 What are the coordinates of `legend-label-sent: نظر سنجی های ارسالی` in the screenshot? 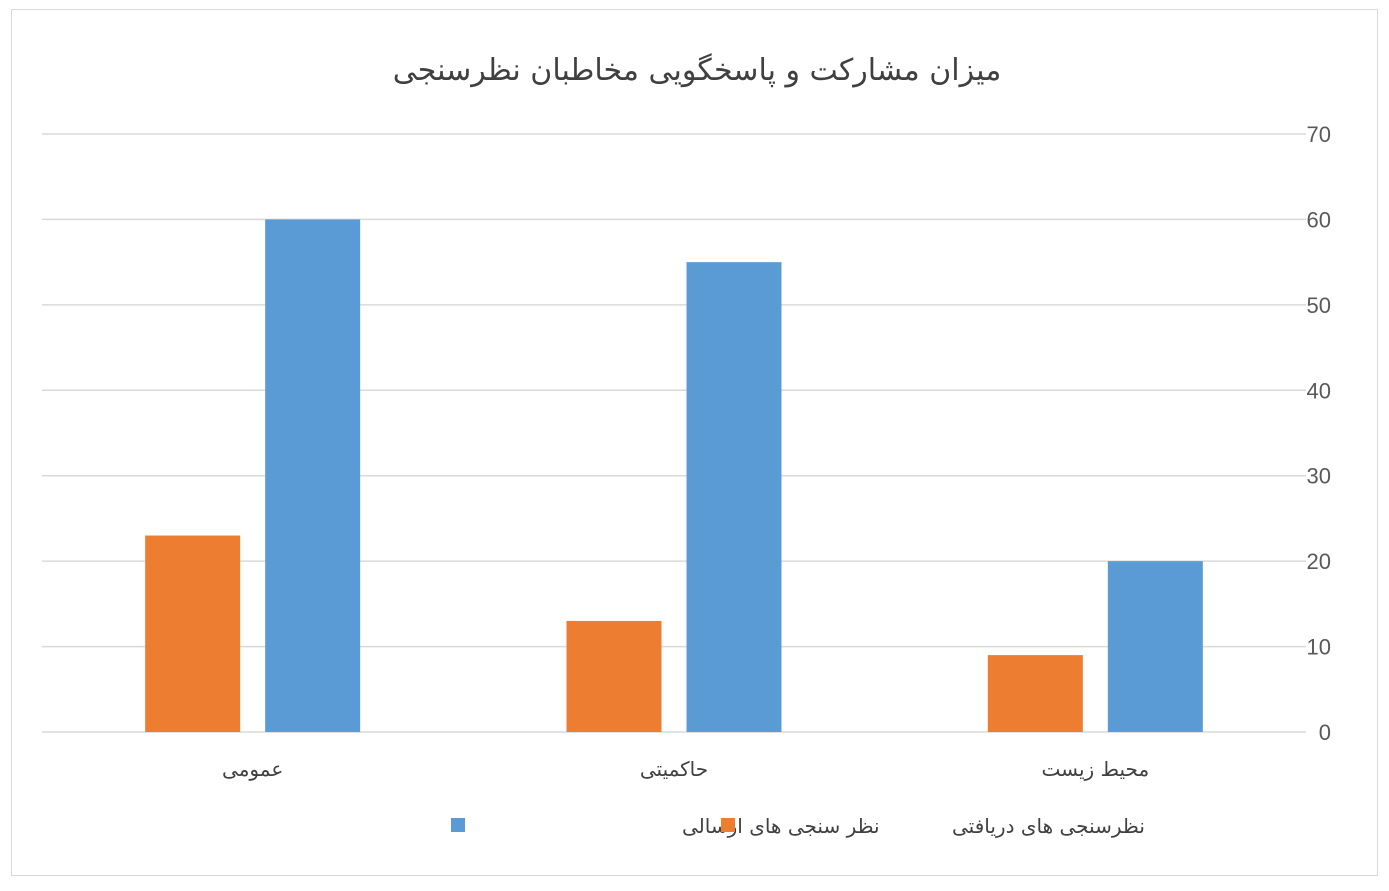 It's located at (781, 826).